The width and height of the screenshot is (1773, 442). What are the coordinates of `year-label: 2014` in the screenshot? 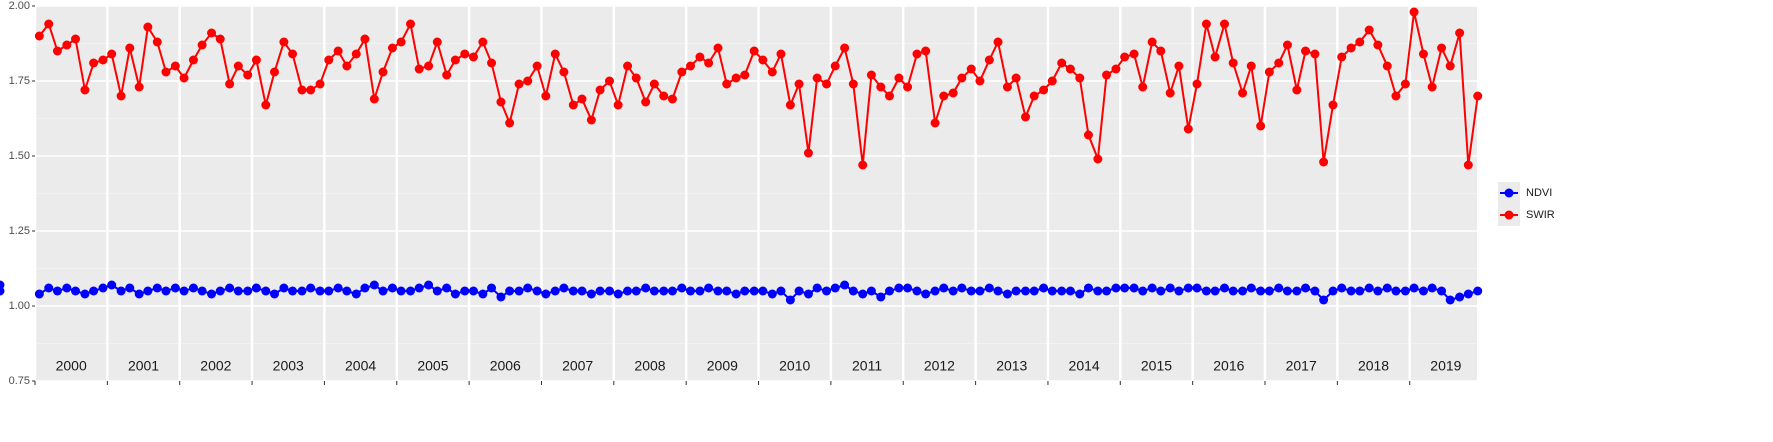 It's located at (1084, 366).